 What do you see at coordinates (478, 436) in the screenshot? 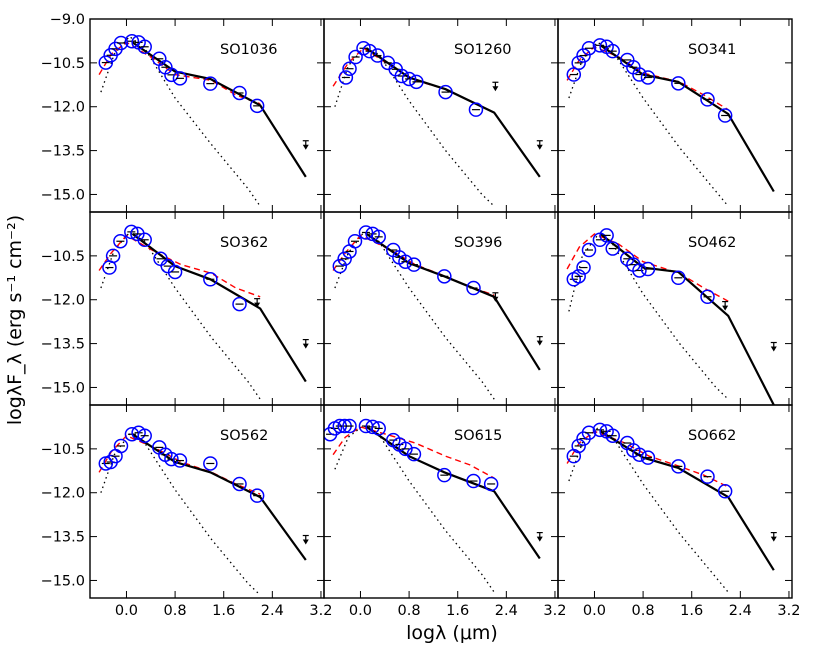
I see `panel-label: SO615` at bounding box center [478, 436].